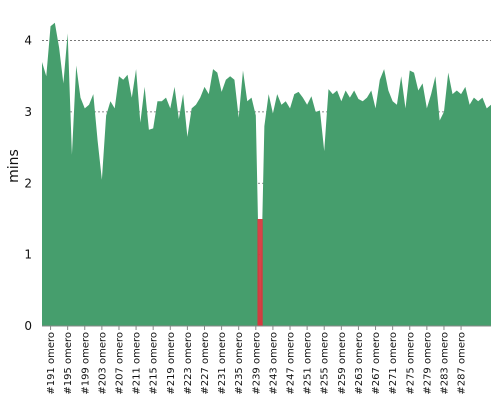 The image size is (500, 400). Describe the element at coordinates (154, 363) in the screenshot. I see `x-tick-label: #215 omero` at that location.